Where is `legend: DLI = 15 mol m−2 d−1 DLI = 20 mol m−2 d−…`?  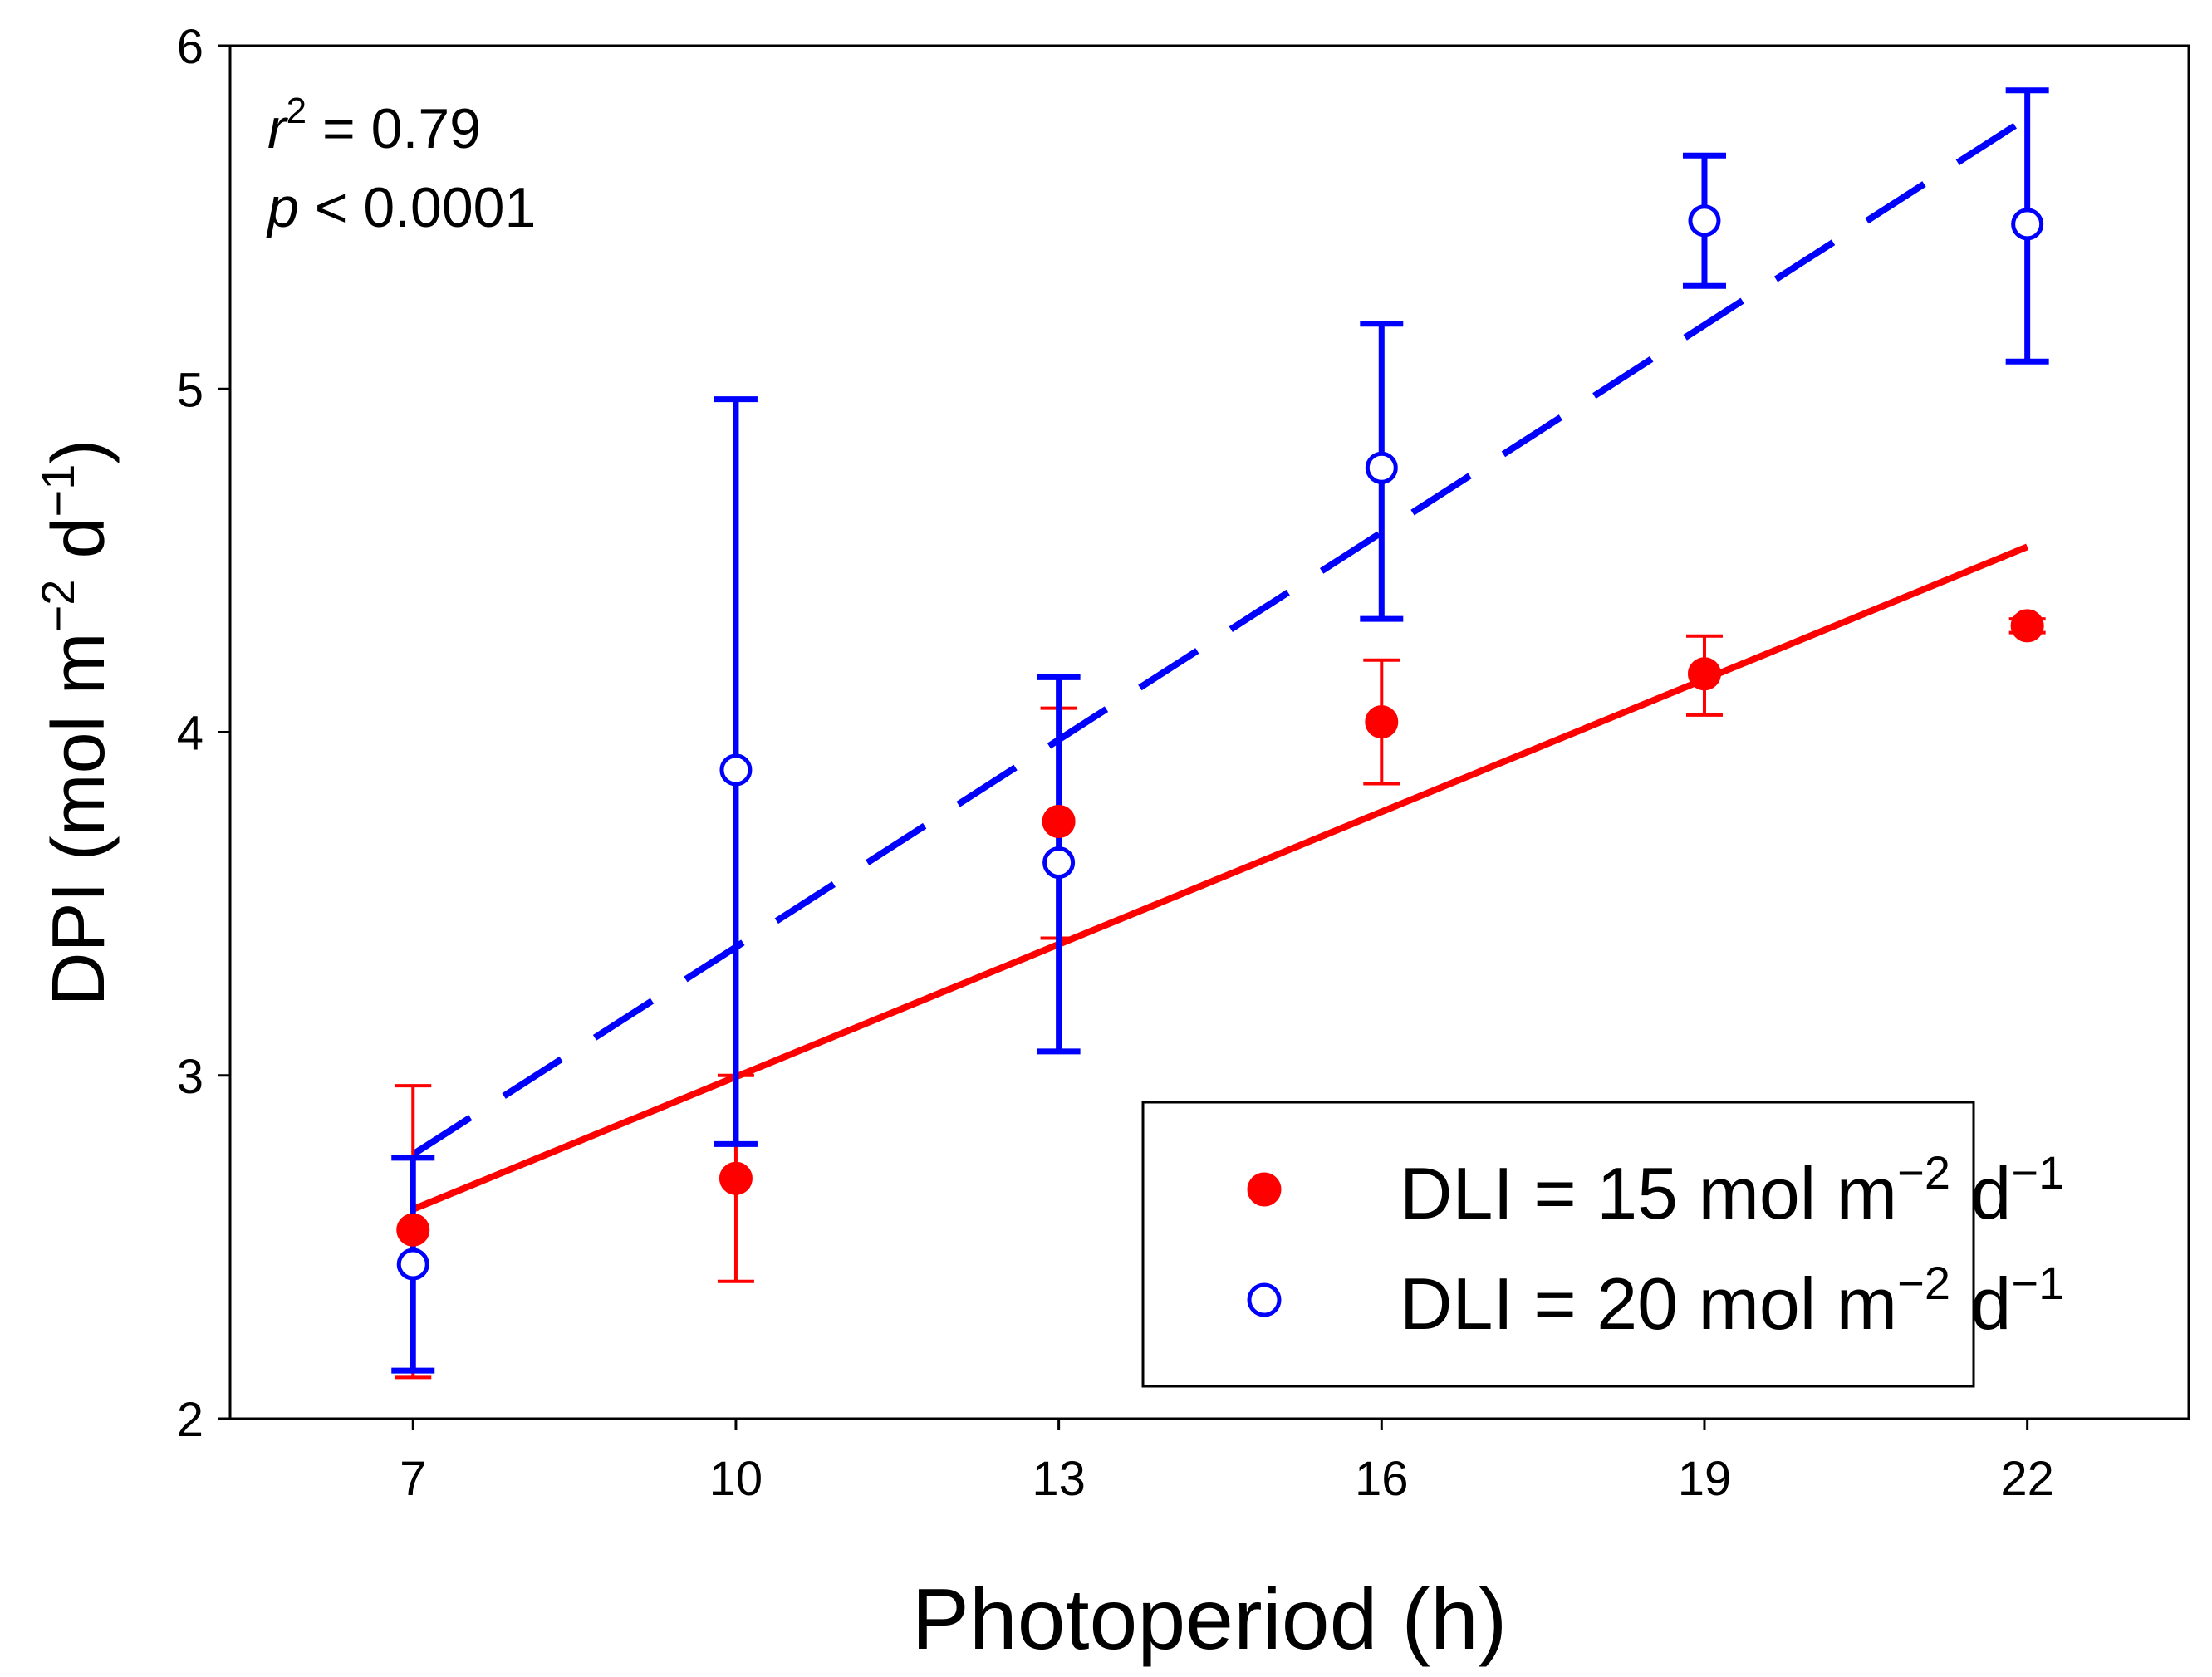 legend: DLI = 15 mol m−2 d−1 DLI = 20 mol m−2 d−… is located at coordinates (1602, 1245).